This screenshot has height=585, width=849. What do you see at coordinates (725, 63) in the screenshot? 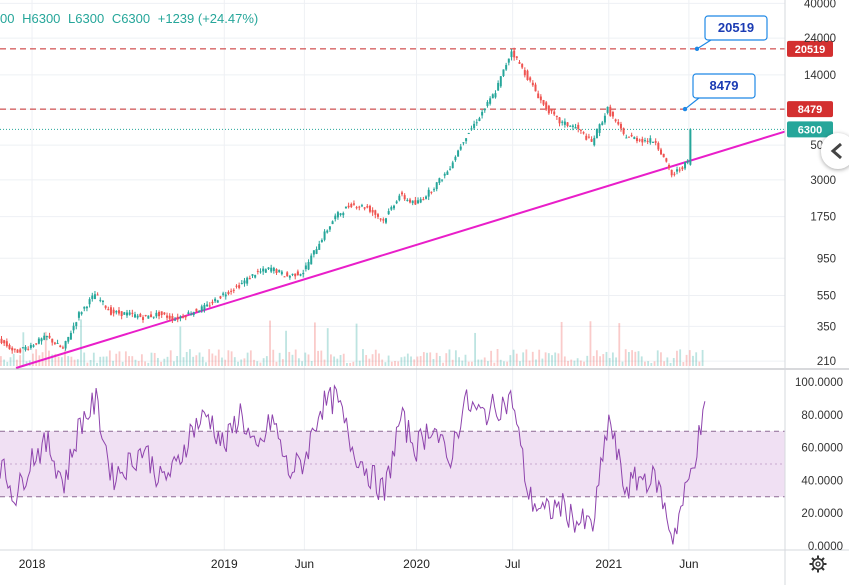
I see `notes-group: 20519 8479` at bounding box center [725, 63].